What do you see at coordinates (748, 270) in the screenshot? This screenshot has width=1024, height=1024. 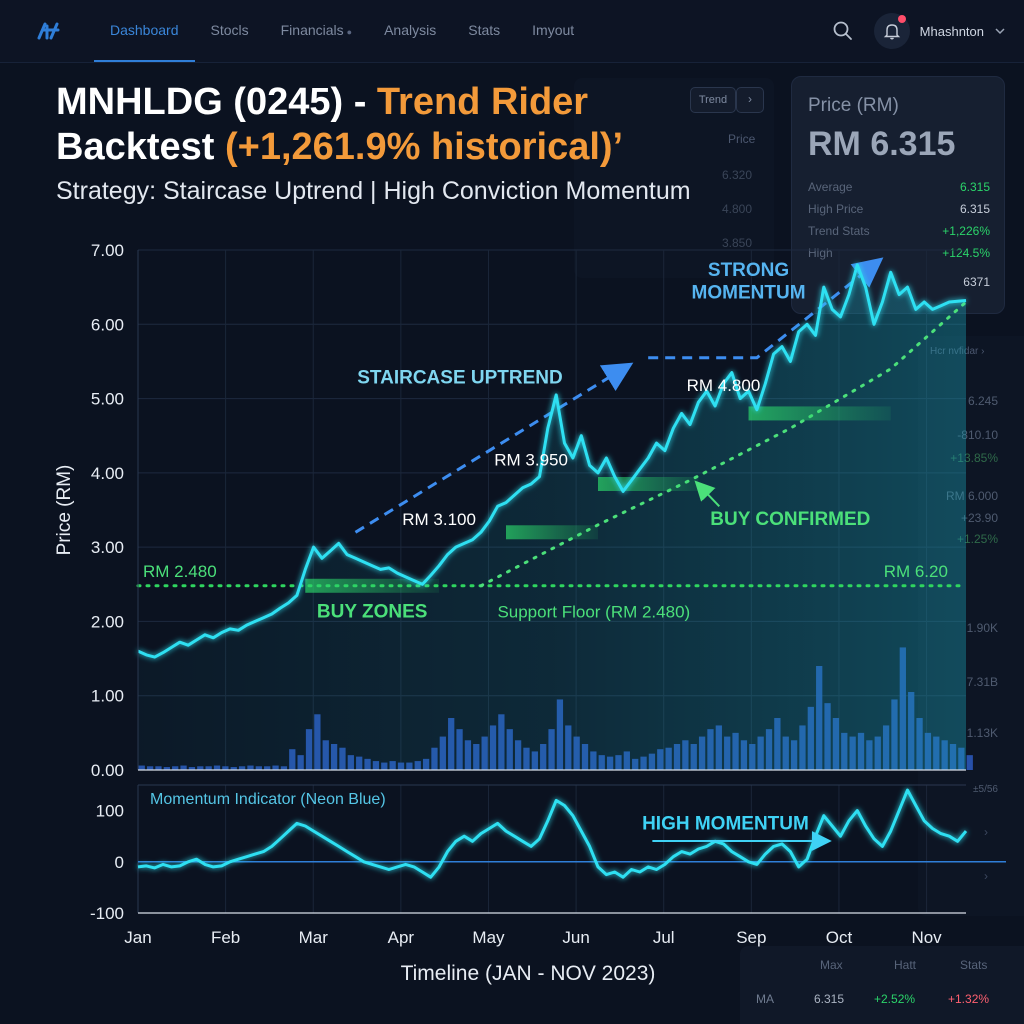 I see `chart-annotation: STRONG` at bounding box center [748, 270].